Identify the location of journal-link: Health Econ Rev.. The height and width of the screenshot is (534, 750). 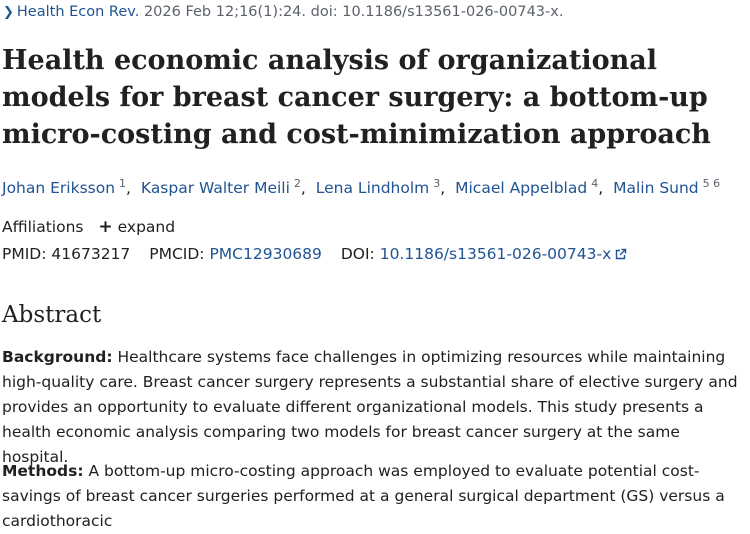
(78, 12).